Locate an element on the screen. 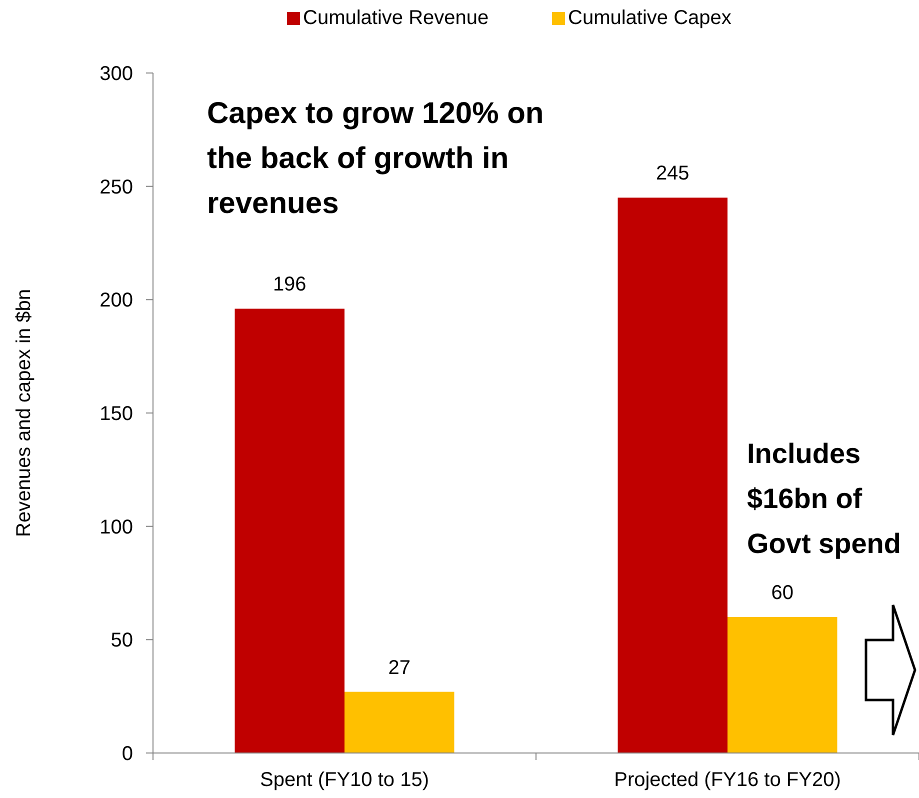  data-label: 196 is located at coordinates (289, 285).